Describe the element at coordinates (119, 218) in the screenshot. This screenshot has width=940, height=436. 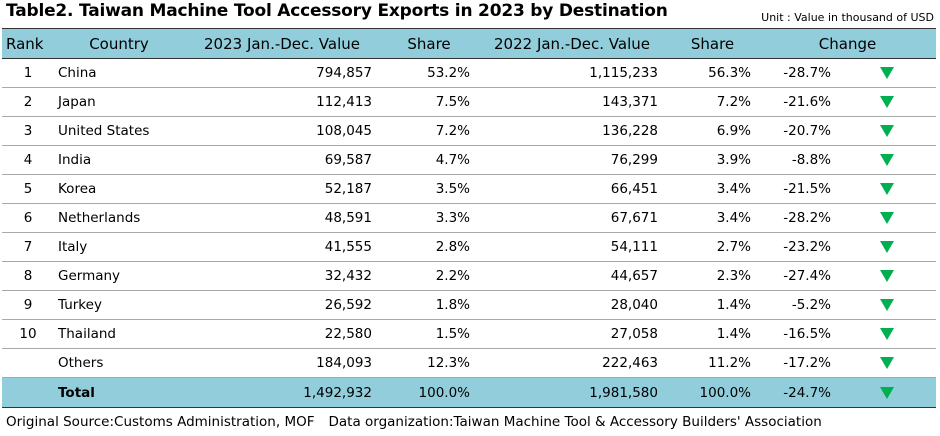
I see `country-cell: Netherlands` at that location.